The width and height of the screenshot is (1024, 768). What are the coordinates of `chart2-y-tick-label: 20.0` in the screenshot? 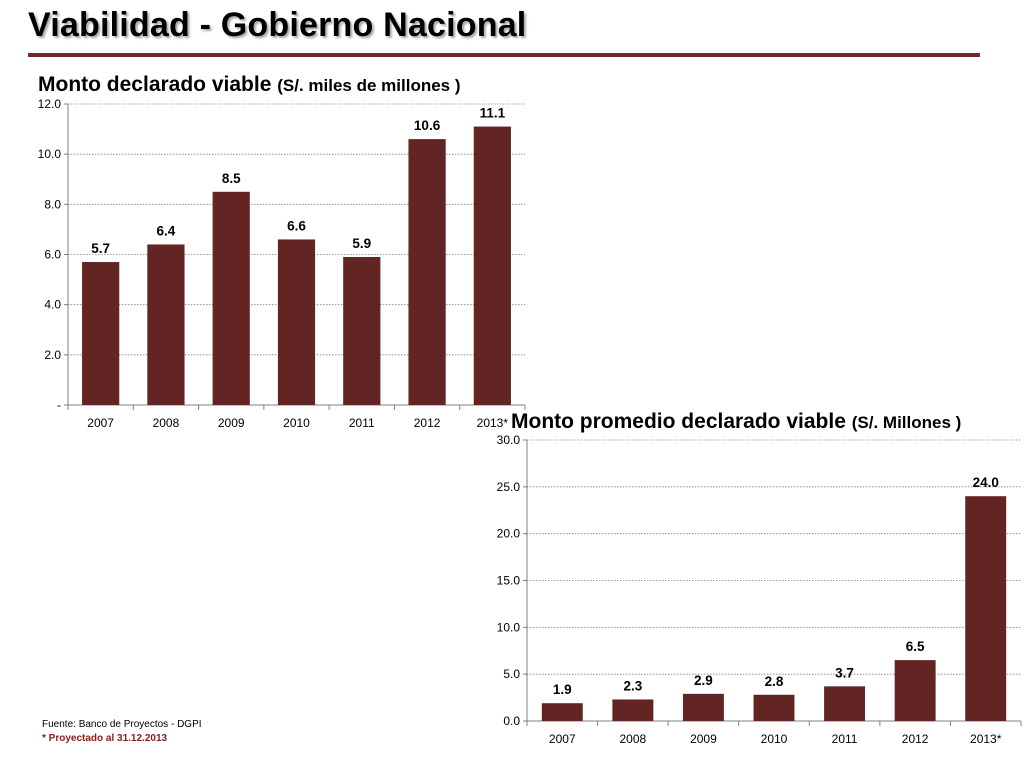 It's located at (509, 534).